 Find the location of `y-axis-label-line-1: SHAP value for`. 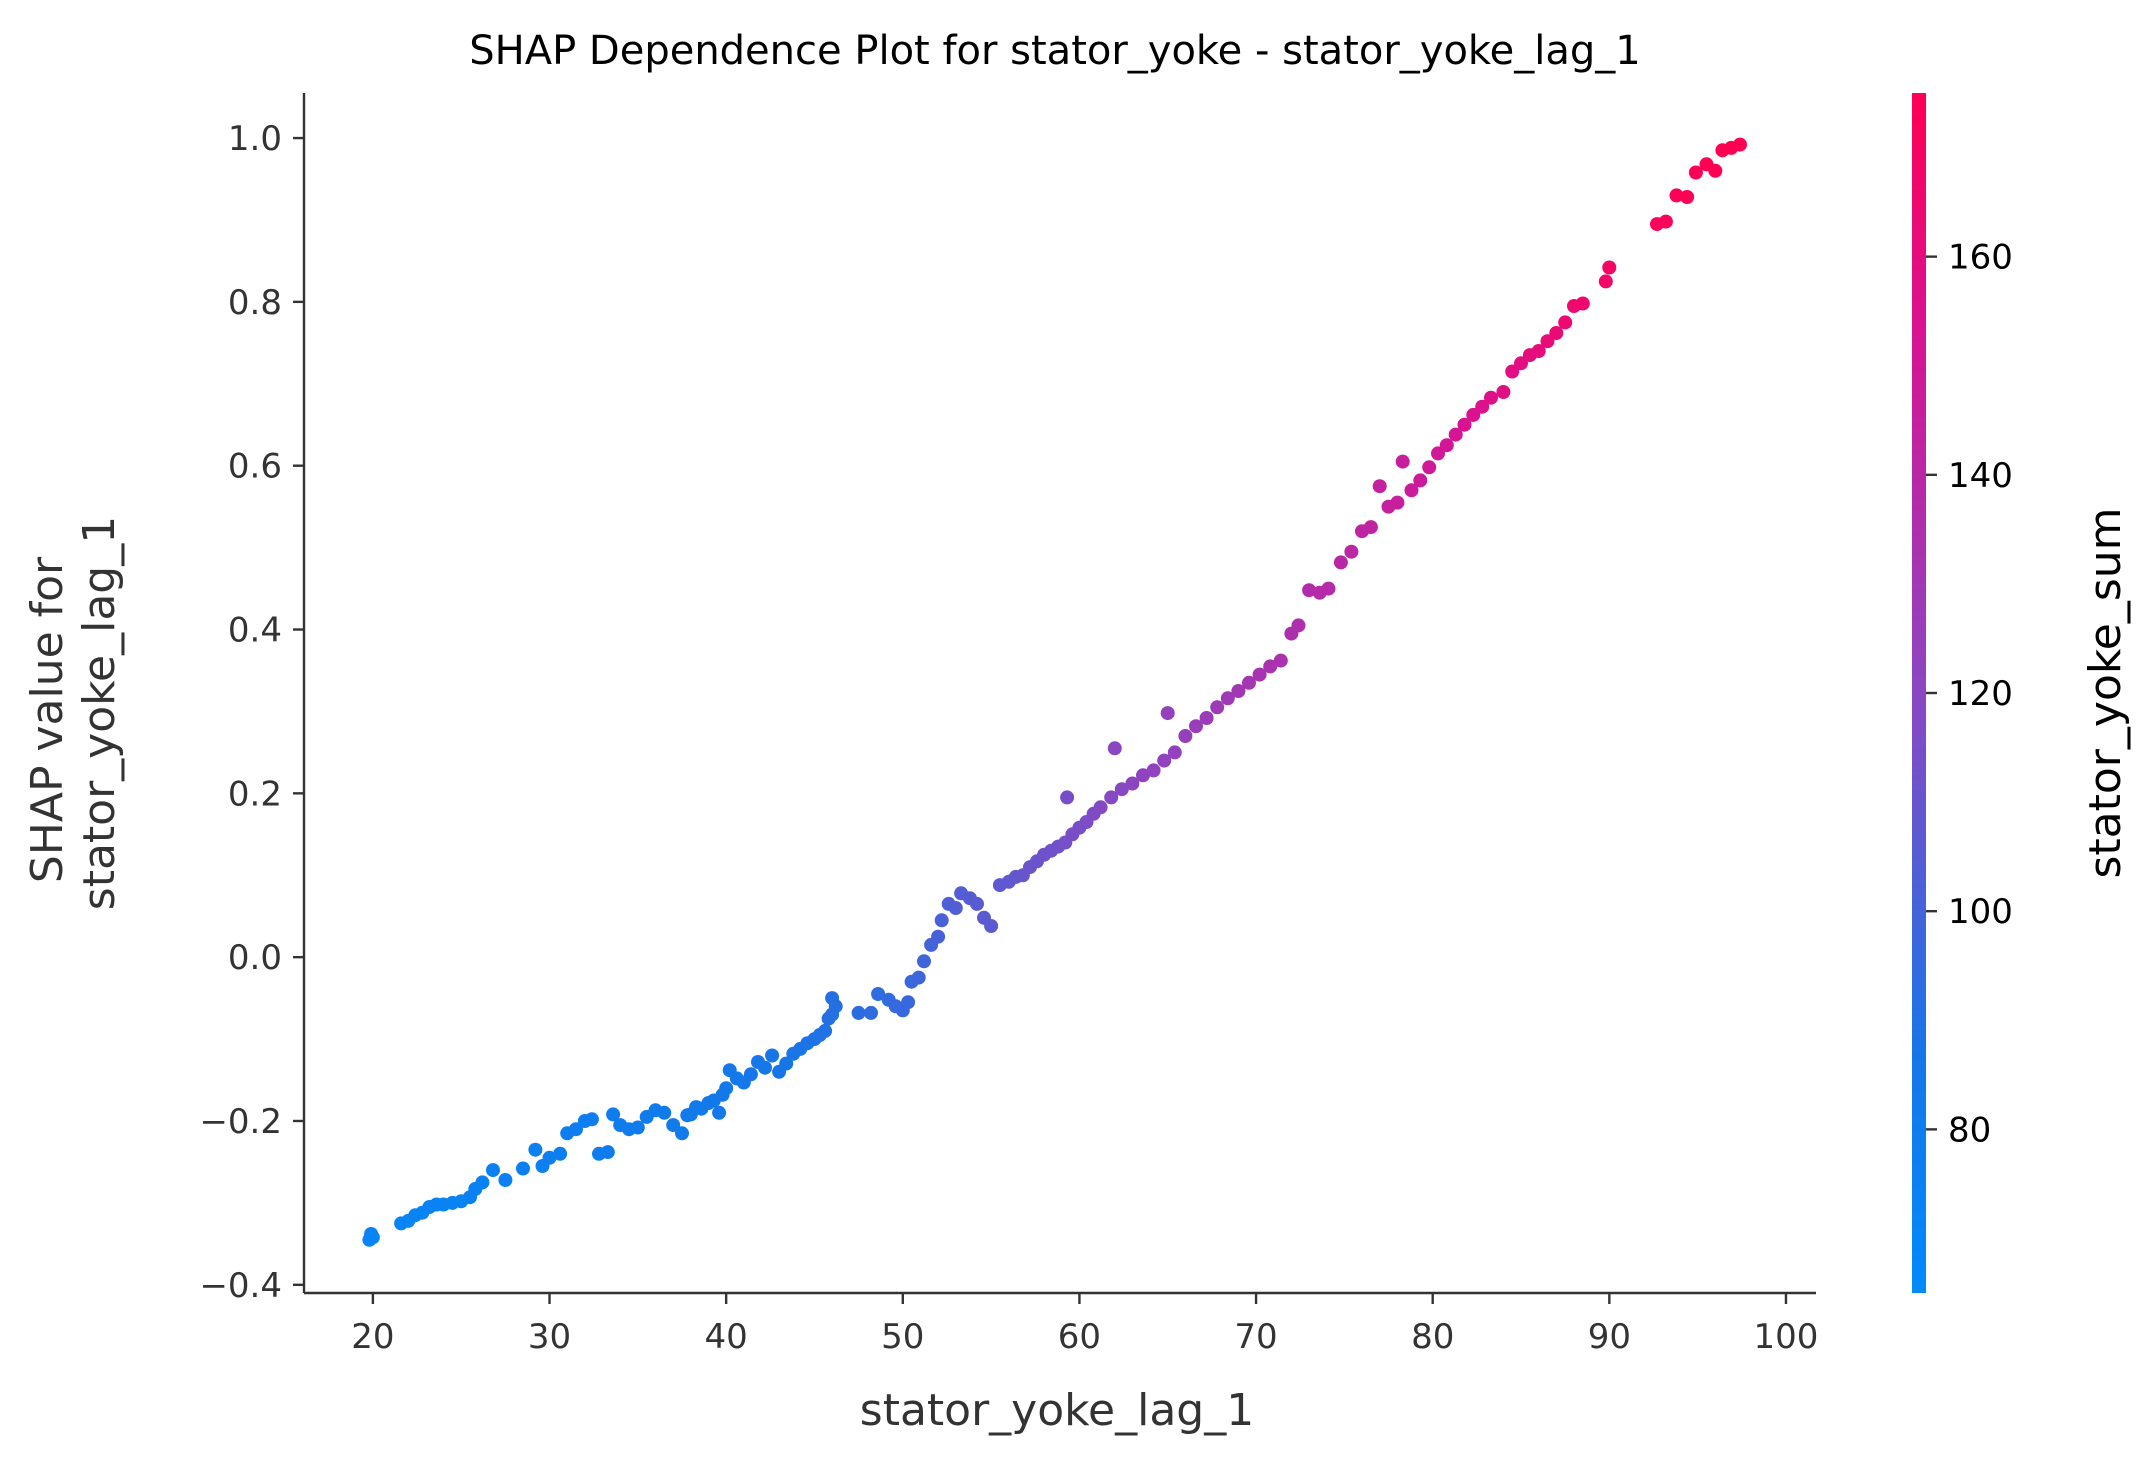

y-axis-label-line-1: SHAP value for is located at coordinates (47, 719).